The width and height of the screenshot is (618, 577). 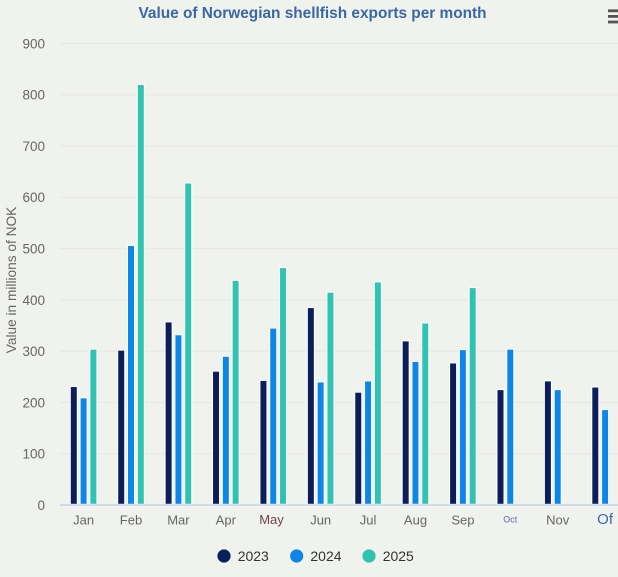 What do you see at coordinates (33, 402) in the screenshot?
I see `svg-text: 200` at bounding box center [33, 402].